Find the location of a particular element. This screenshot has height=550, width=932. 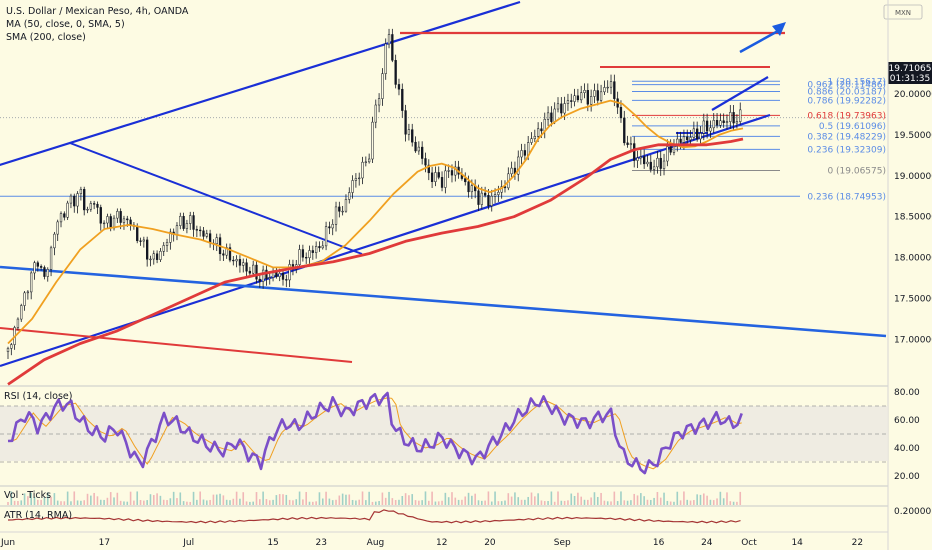

fib-label-0: 0 (19.06575) is located at coordinates (856, 171).